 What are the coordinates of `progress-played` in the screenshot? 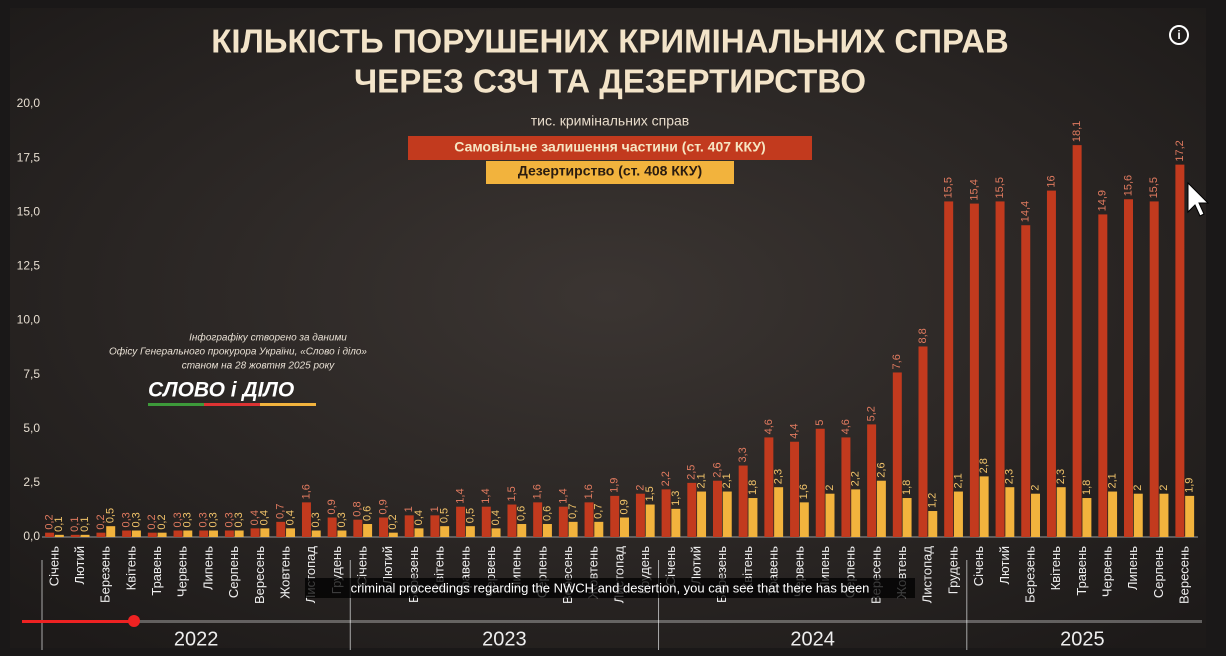 It's located at (78, 621).